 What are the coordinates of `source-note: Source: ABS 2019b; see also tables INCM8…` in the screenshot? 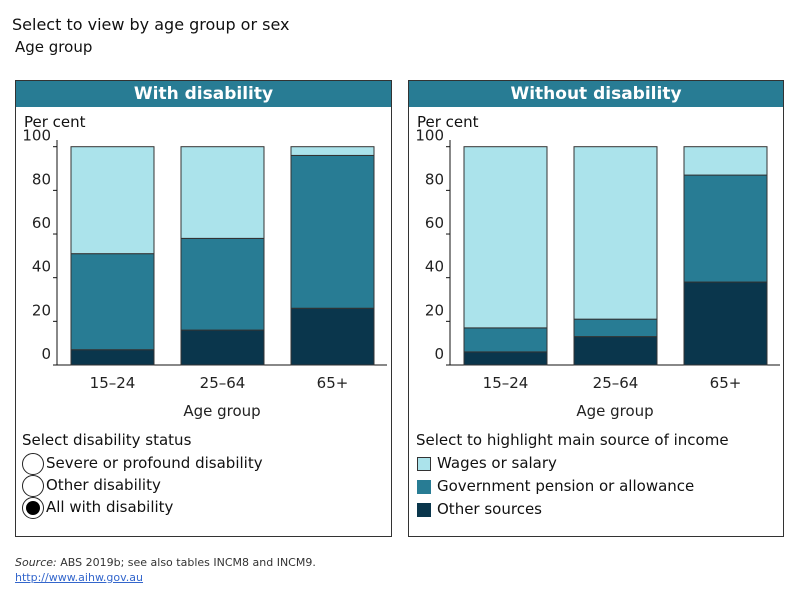 It's located at (165, 562).